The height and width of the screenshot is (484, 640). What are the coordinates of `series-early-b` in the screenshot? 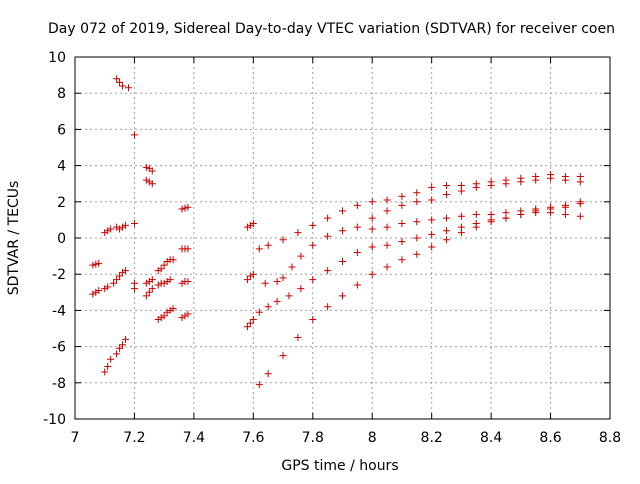 It's located at (96, 292).